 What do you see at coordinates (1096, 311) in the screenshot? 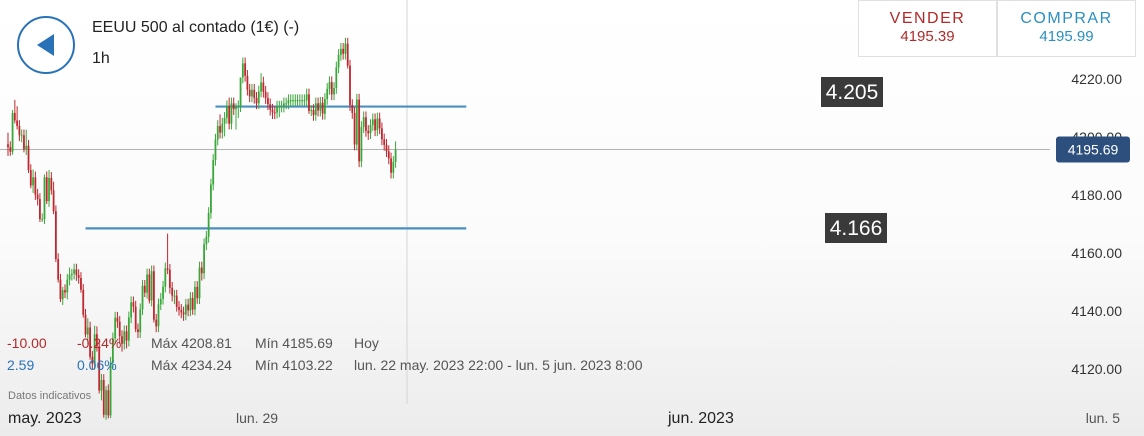
I see `y-tick-label: 4140.00` at bounding box center [1096, 311].